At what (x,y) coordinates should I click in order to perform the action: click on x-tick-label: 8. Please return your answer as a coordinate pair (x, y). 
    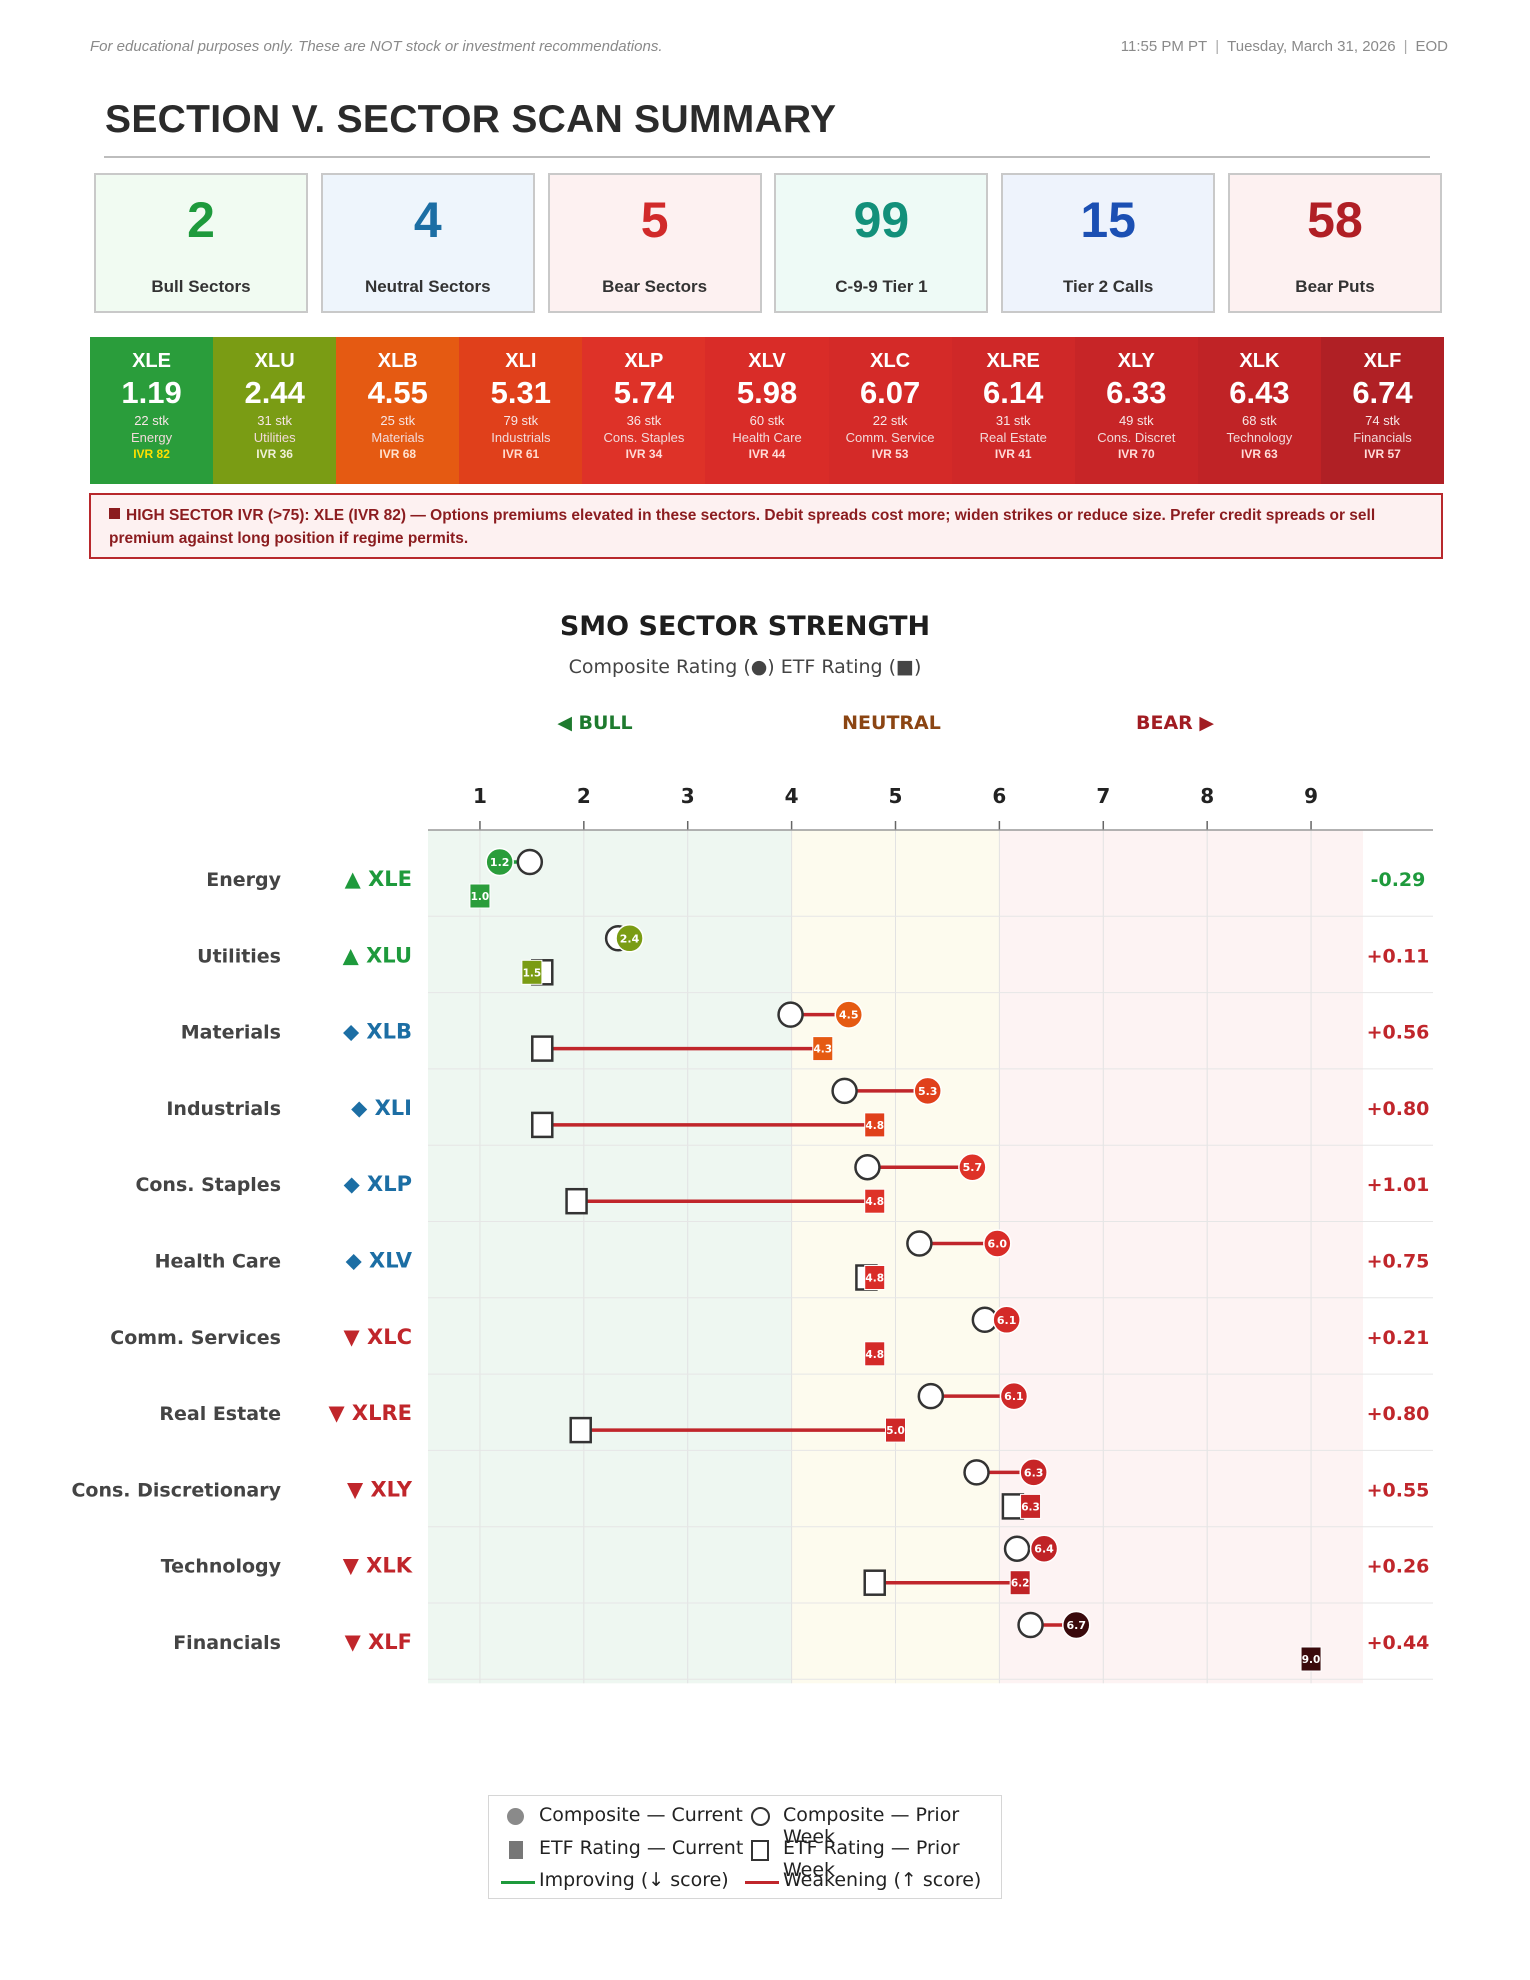
    Looking at the image, I should click on (1207, 796).